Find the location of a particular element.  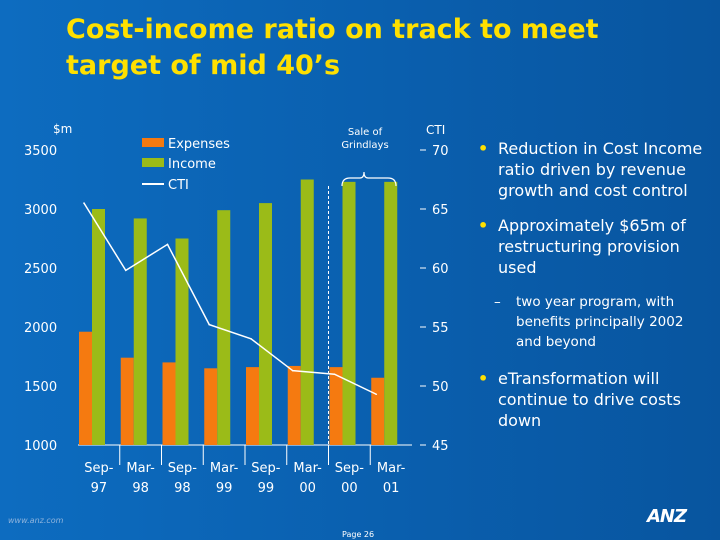

legend-expenses-label: Expenses is located at coordinates (199, 144).